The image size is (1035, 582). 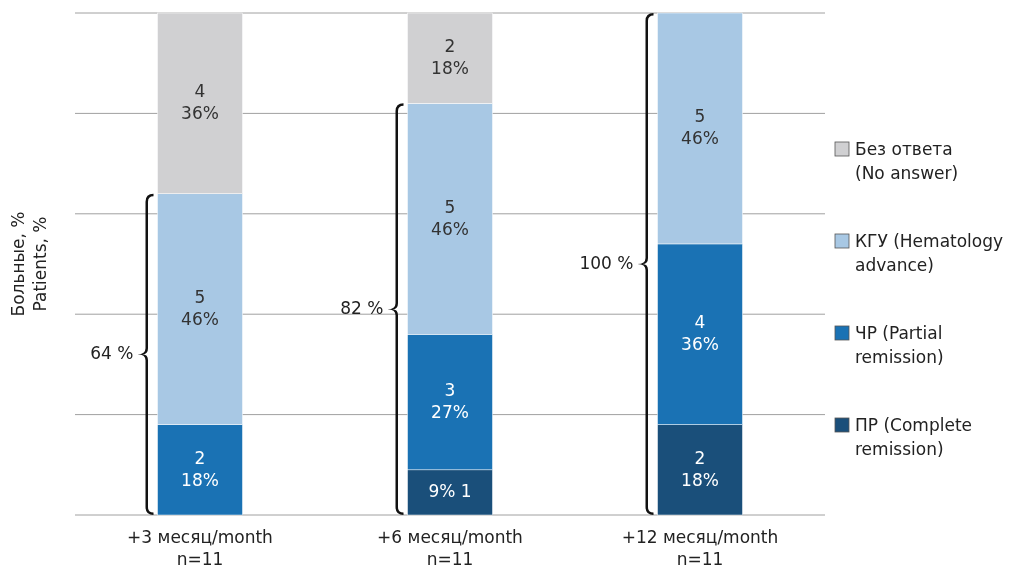 I want to click on legend-label: ЧР (Partial remission), so click(x=899, y=345).